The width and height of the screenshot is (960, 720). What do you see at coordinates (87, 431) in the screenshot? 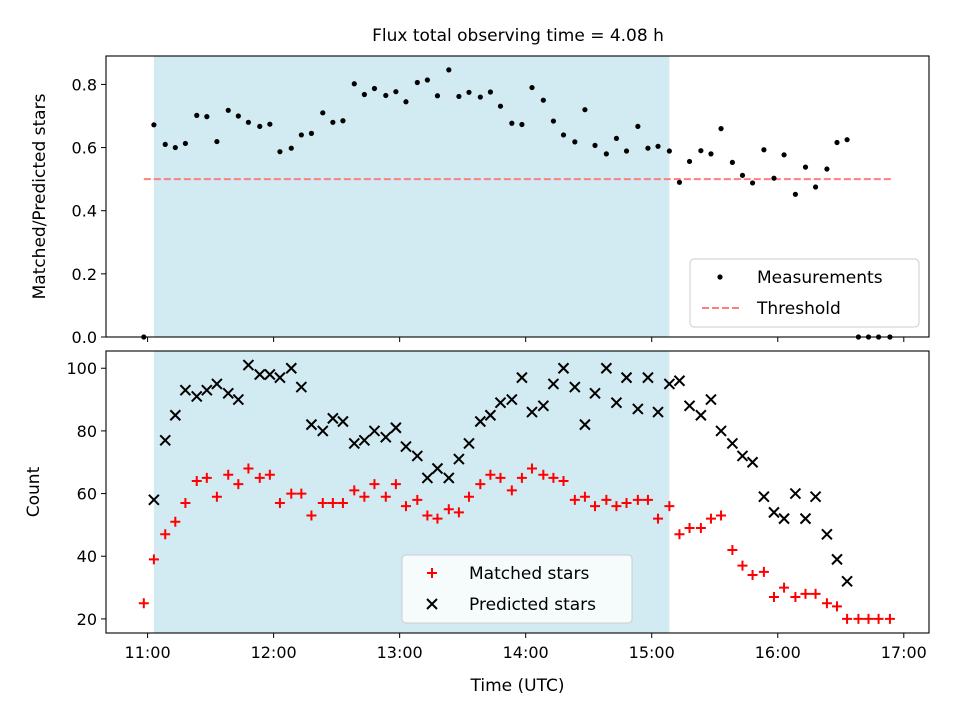
I see `y-tick-label: 80` at bounding box center [87, 431].